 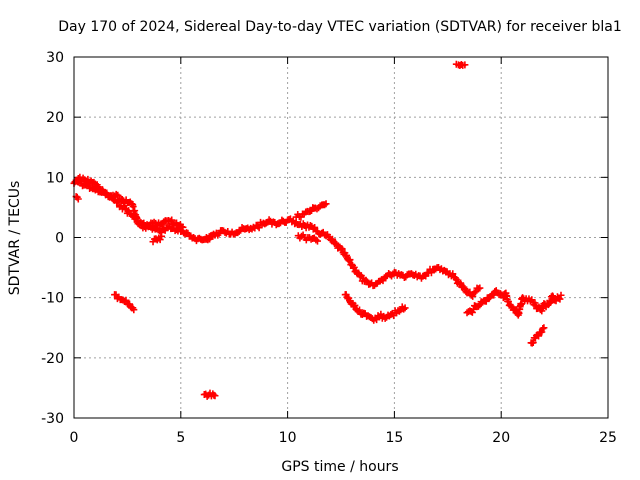 What do you see at coordinates (339, 467) in the screenshot?
I see `x-axis-label: GPS time / hours` at bounding box center [339, 467].